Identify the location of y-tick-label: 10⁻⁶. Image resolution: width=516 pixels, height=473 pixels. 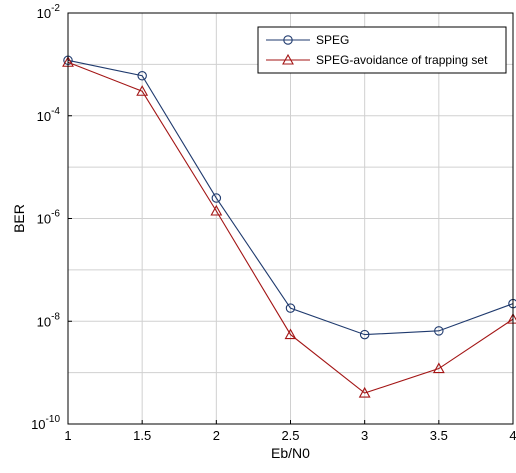
(49, 218).